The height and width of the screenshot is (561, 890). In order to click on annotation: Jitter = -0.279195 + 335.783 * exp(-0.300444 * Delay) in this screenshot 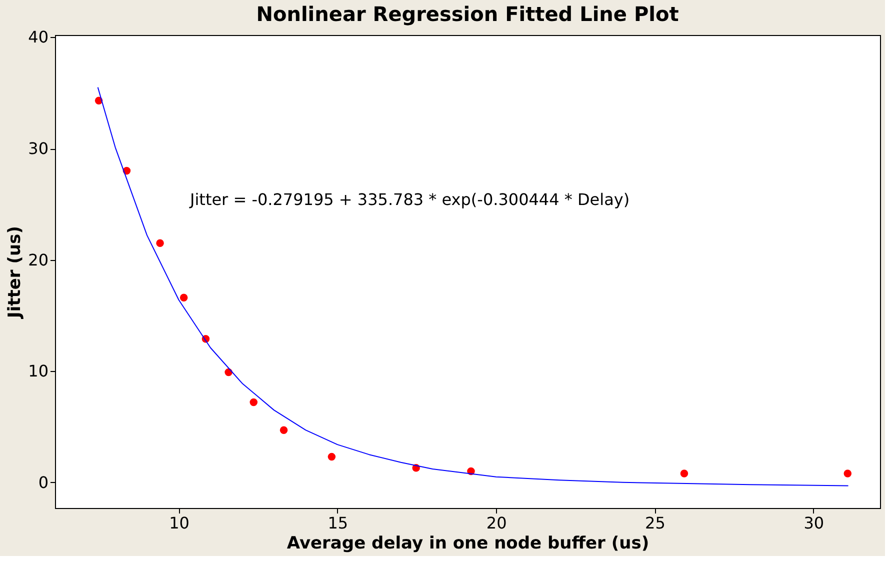, I will do `click(409, 199)`.